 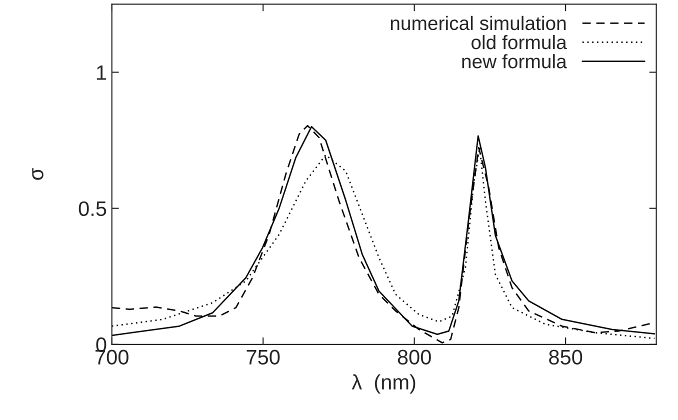 I want to click on legend-label: new formula, so click(x=514, y=61).